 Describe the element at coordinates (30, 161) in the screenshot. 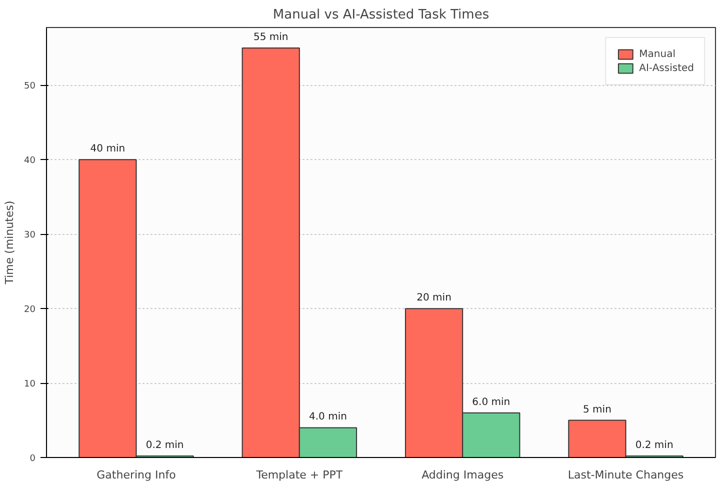

I see `y-tick-label: 40` at that location.